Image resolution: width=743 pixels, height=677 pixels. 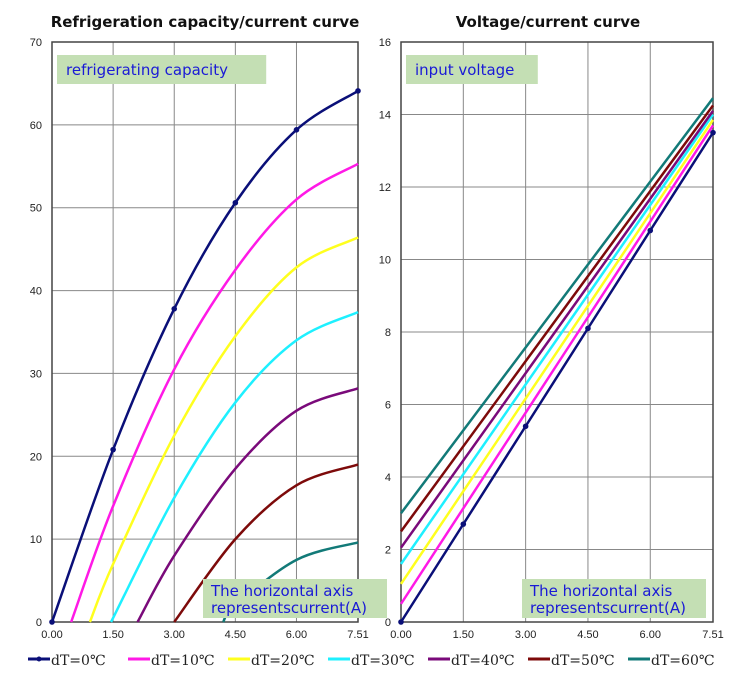 What do you see at coordinates (388, 478) in the screenshot?
I see `y-tick-label: 4` at bounding box center [388, 478].